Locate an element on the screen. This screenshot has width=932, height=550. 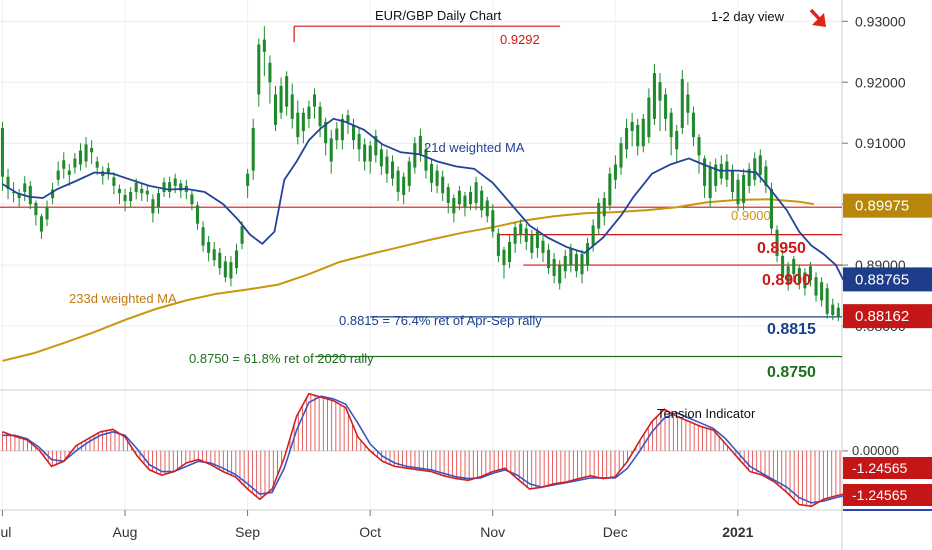
view-label: 1-2 day view is located at coordinates (748, 16).